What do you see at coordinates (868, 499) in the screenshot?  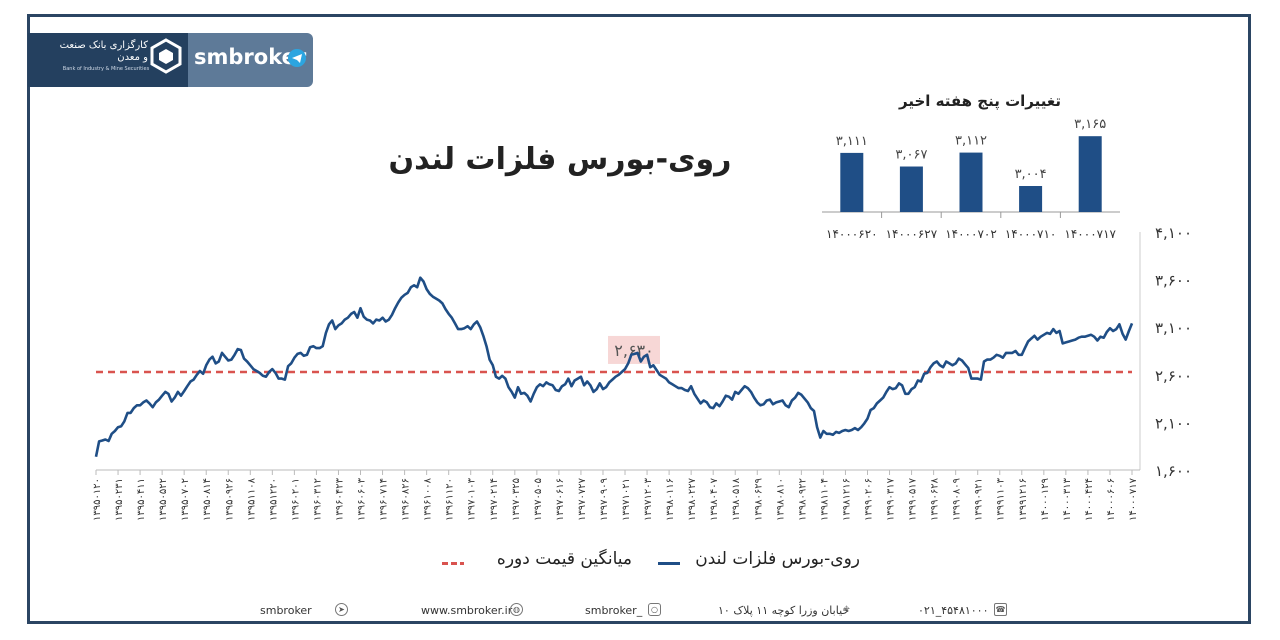 I see `x-tick-label: ۱۳۹۹۰۲۰۶` at bounding box center [868, 499].